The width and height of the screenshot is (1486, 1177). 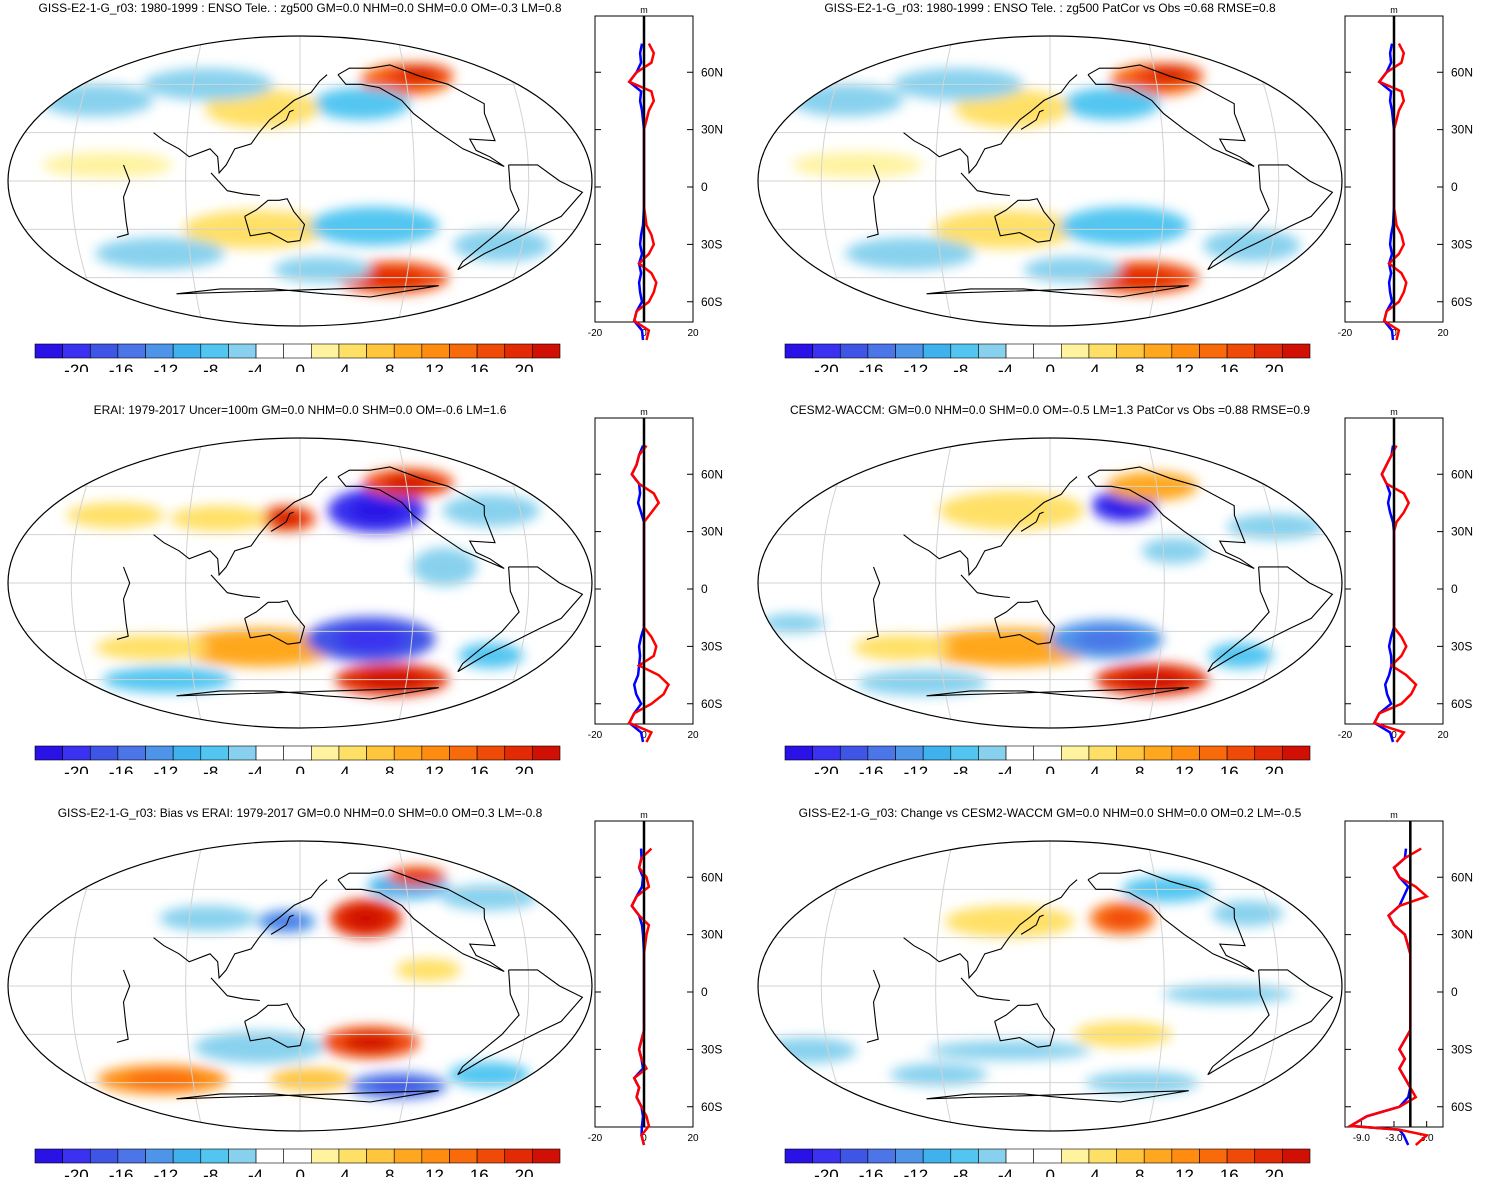 I want to click on profile-line-red, so click(x=641, y=996).